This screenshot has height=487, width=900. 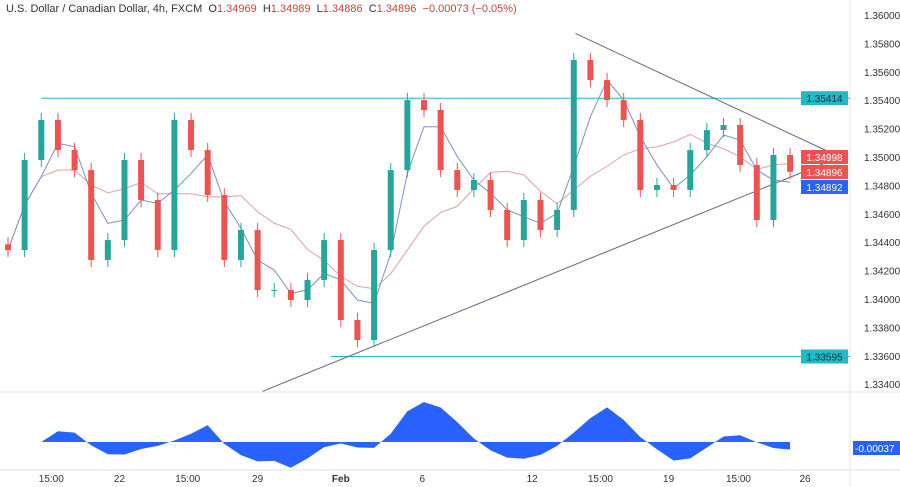 What do you see at coordinates (469, 9) in the screenshot?
I see `change-value: −0.00073 (−0.05%)` at bounding box center [469, 9].